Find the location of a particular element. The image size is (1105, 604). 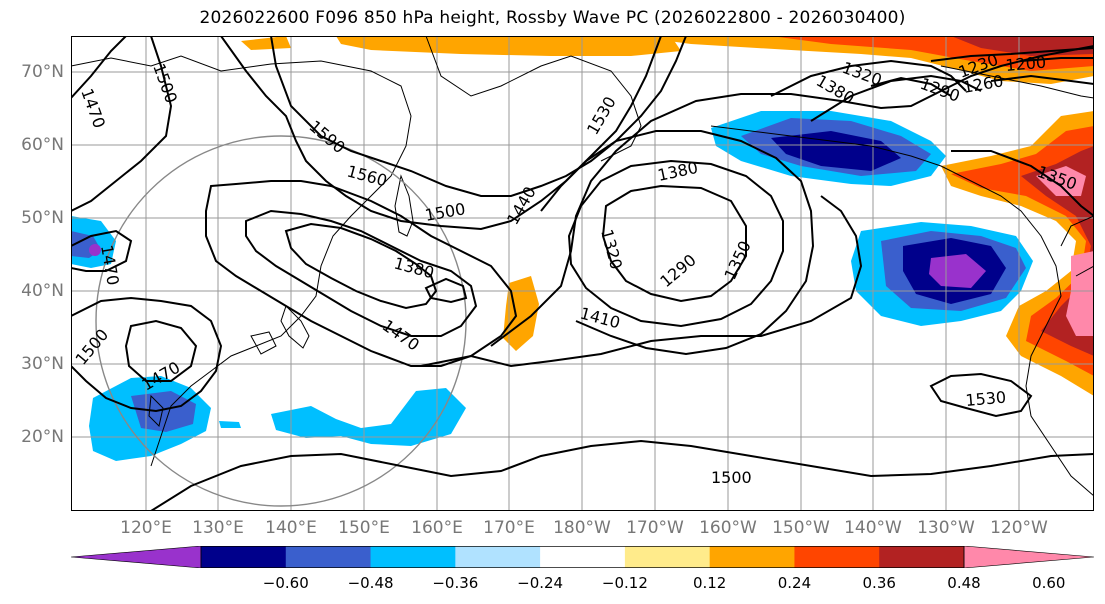

colorbar-tick-label: 0.36 is located at coordinates (879, 583).